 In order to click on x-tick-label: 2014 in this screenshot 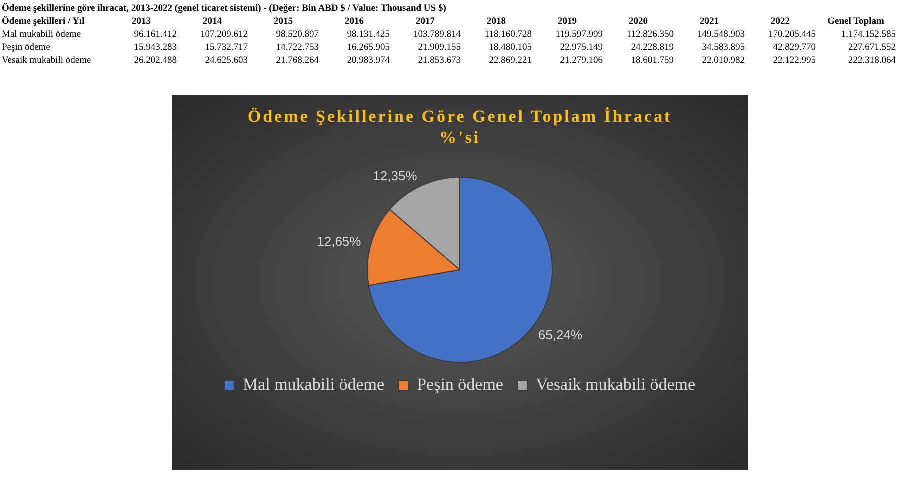, I will do `click(212, 22)`.